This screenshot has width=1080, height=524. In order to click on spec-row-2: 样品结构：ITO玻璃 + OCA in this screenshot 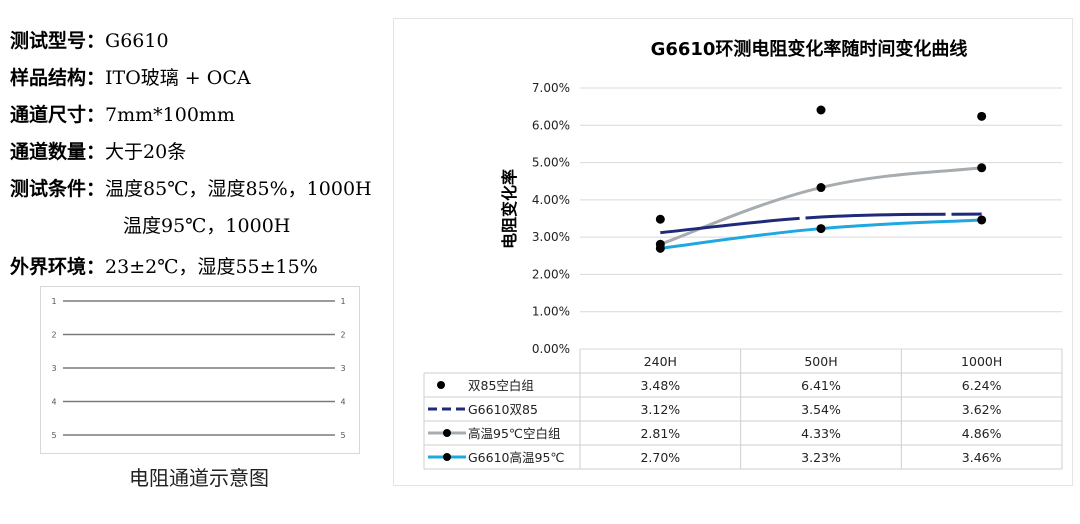, I will do `click(130, 76)`.